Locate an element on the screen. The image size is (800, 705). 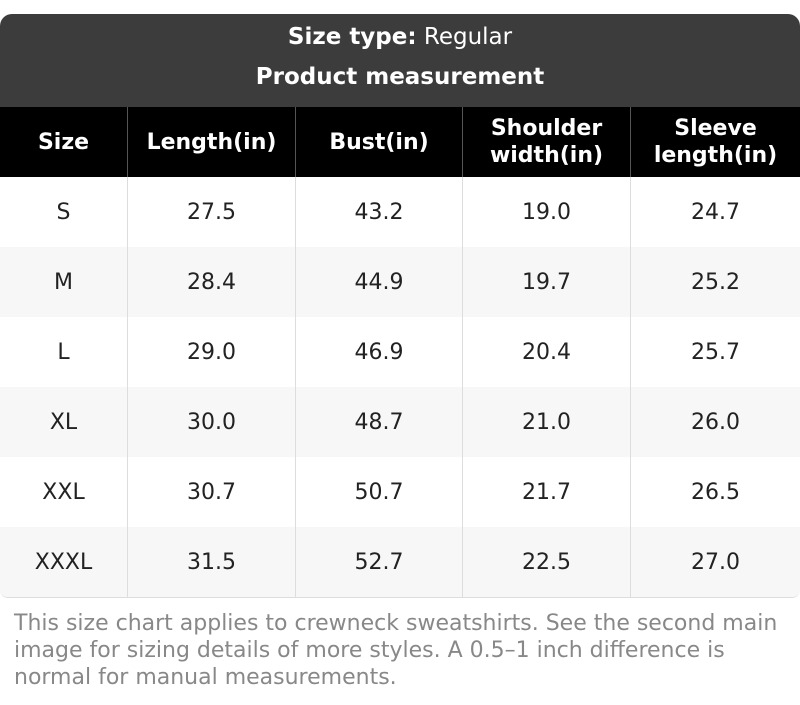
table-cell: 27.0 is located at coordinates (715, 562).